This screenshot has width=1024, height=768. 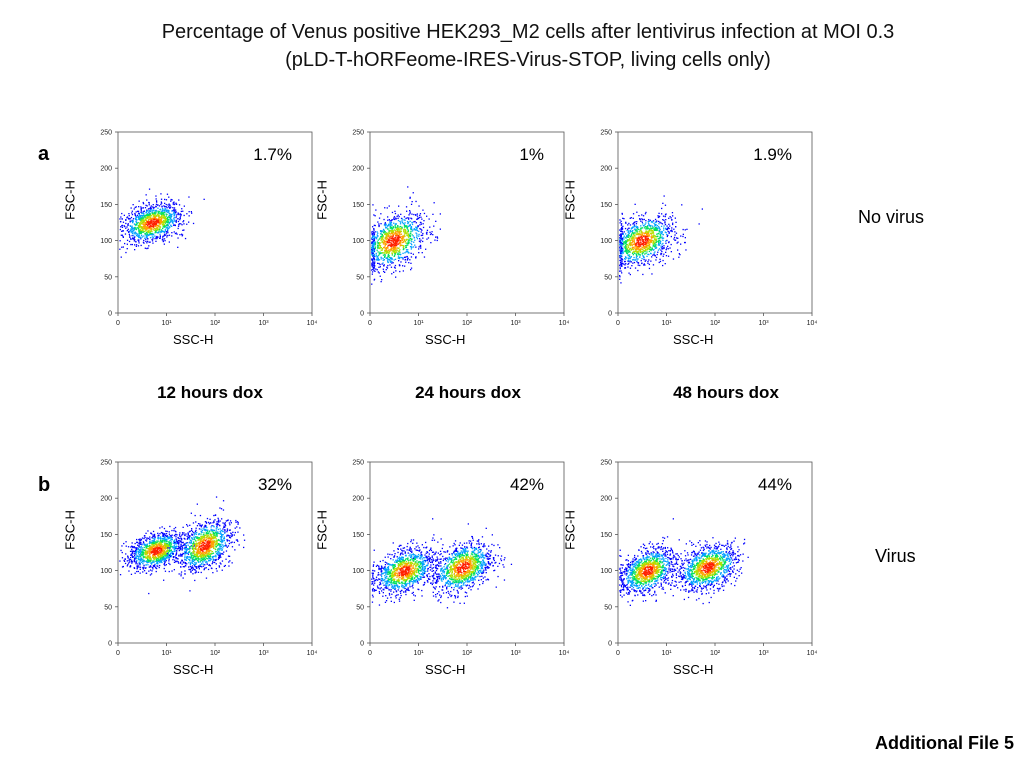 I want to click on x-tick-label: 10³, so click(x=515, y=323).